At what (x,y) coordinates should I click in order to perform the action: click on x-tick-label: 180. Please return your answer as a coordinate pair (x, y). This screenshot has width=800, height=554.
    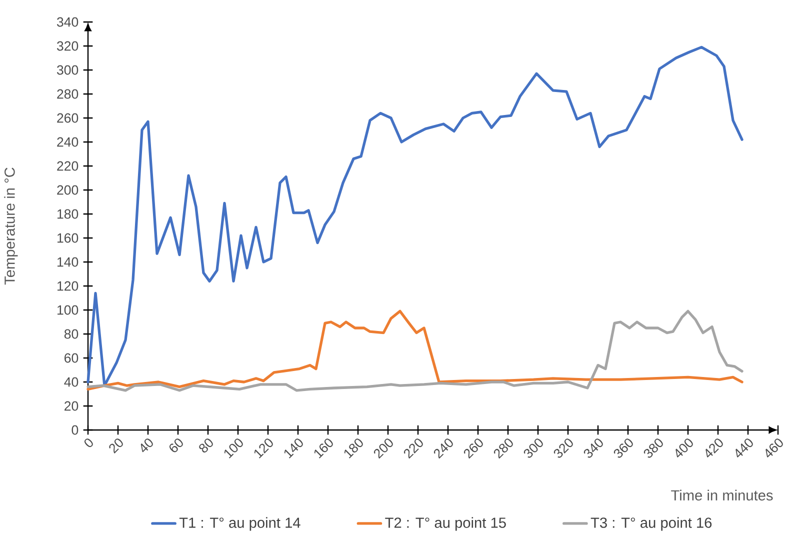
    Looking at the image, I should click on (353, 448).